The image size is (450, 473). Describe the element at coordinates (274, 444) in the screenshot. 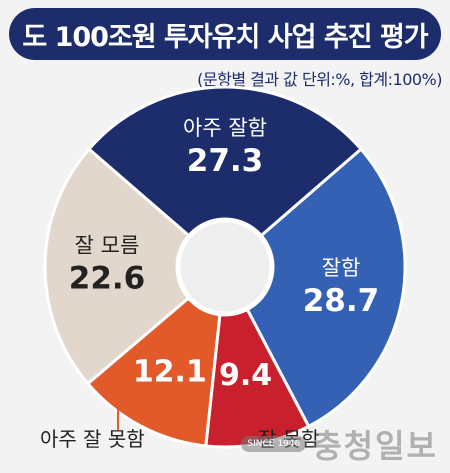

I see `watermark-badge: SINCE 1946` at that location.